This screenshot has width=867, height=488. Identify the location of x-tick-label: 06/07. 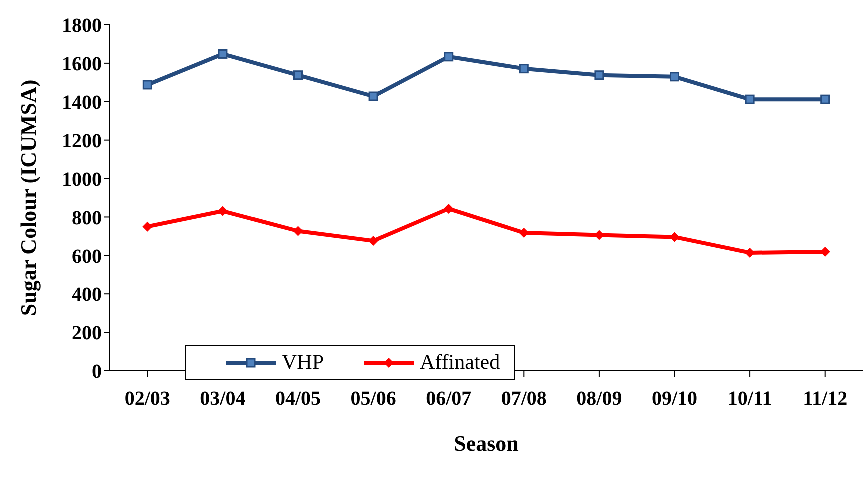
(449, 399).